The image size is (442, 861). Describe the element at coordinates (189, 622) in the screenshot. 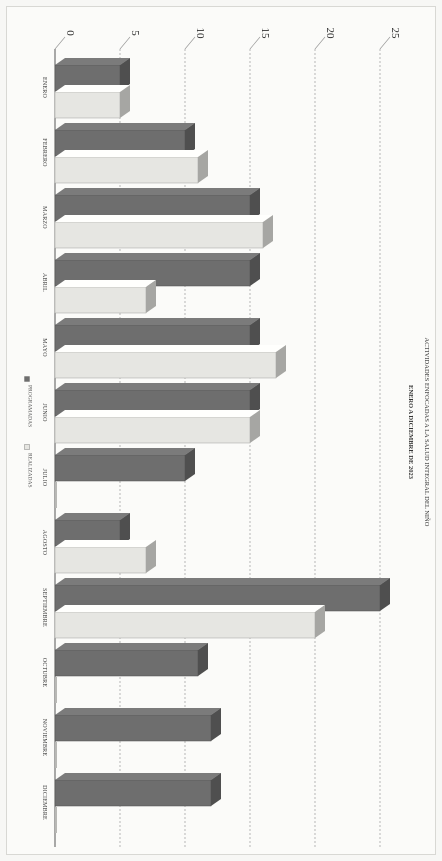

I see `bar-realizadas-septiembre` at that location.